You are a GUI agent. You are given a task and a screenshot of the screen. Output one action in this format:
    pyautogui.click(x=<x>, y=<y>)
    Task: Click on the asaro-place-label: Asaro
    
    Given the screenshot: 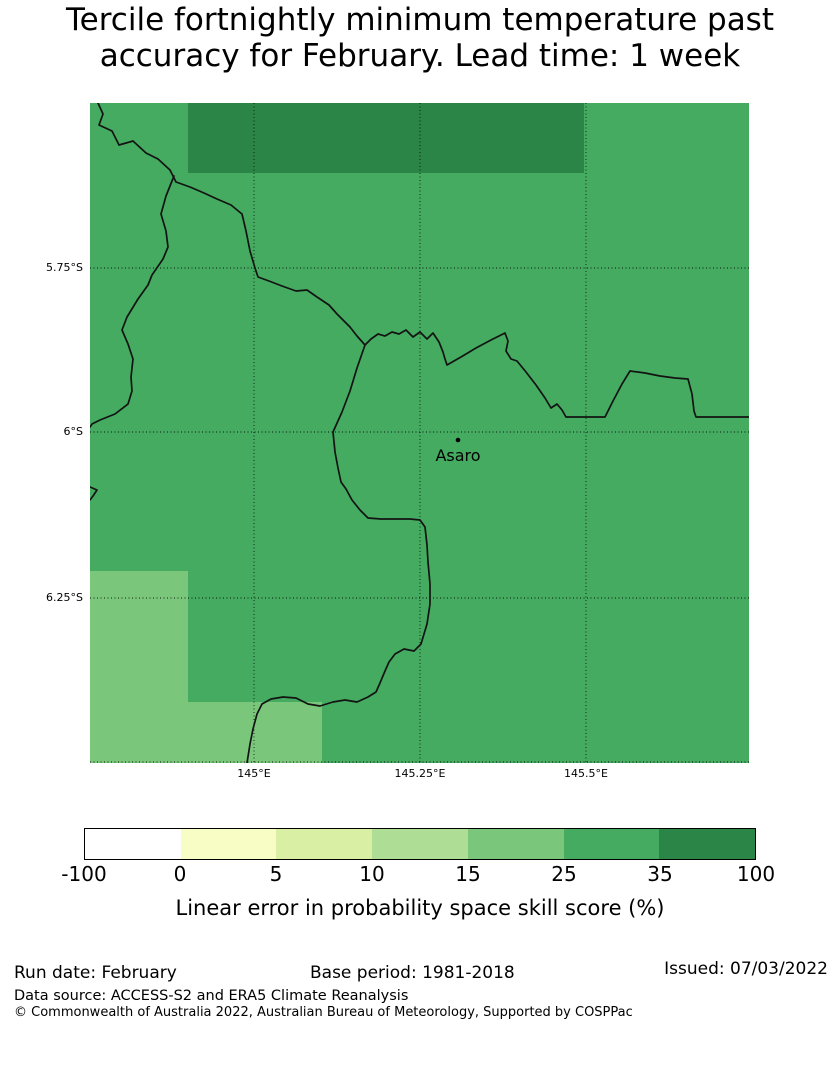 What is the action you would take?
    pyautogui.click(x=458, y=455)
    